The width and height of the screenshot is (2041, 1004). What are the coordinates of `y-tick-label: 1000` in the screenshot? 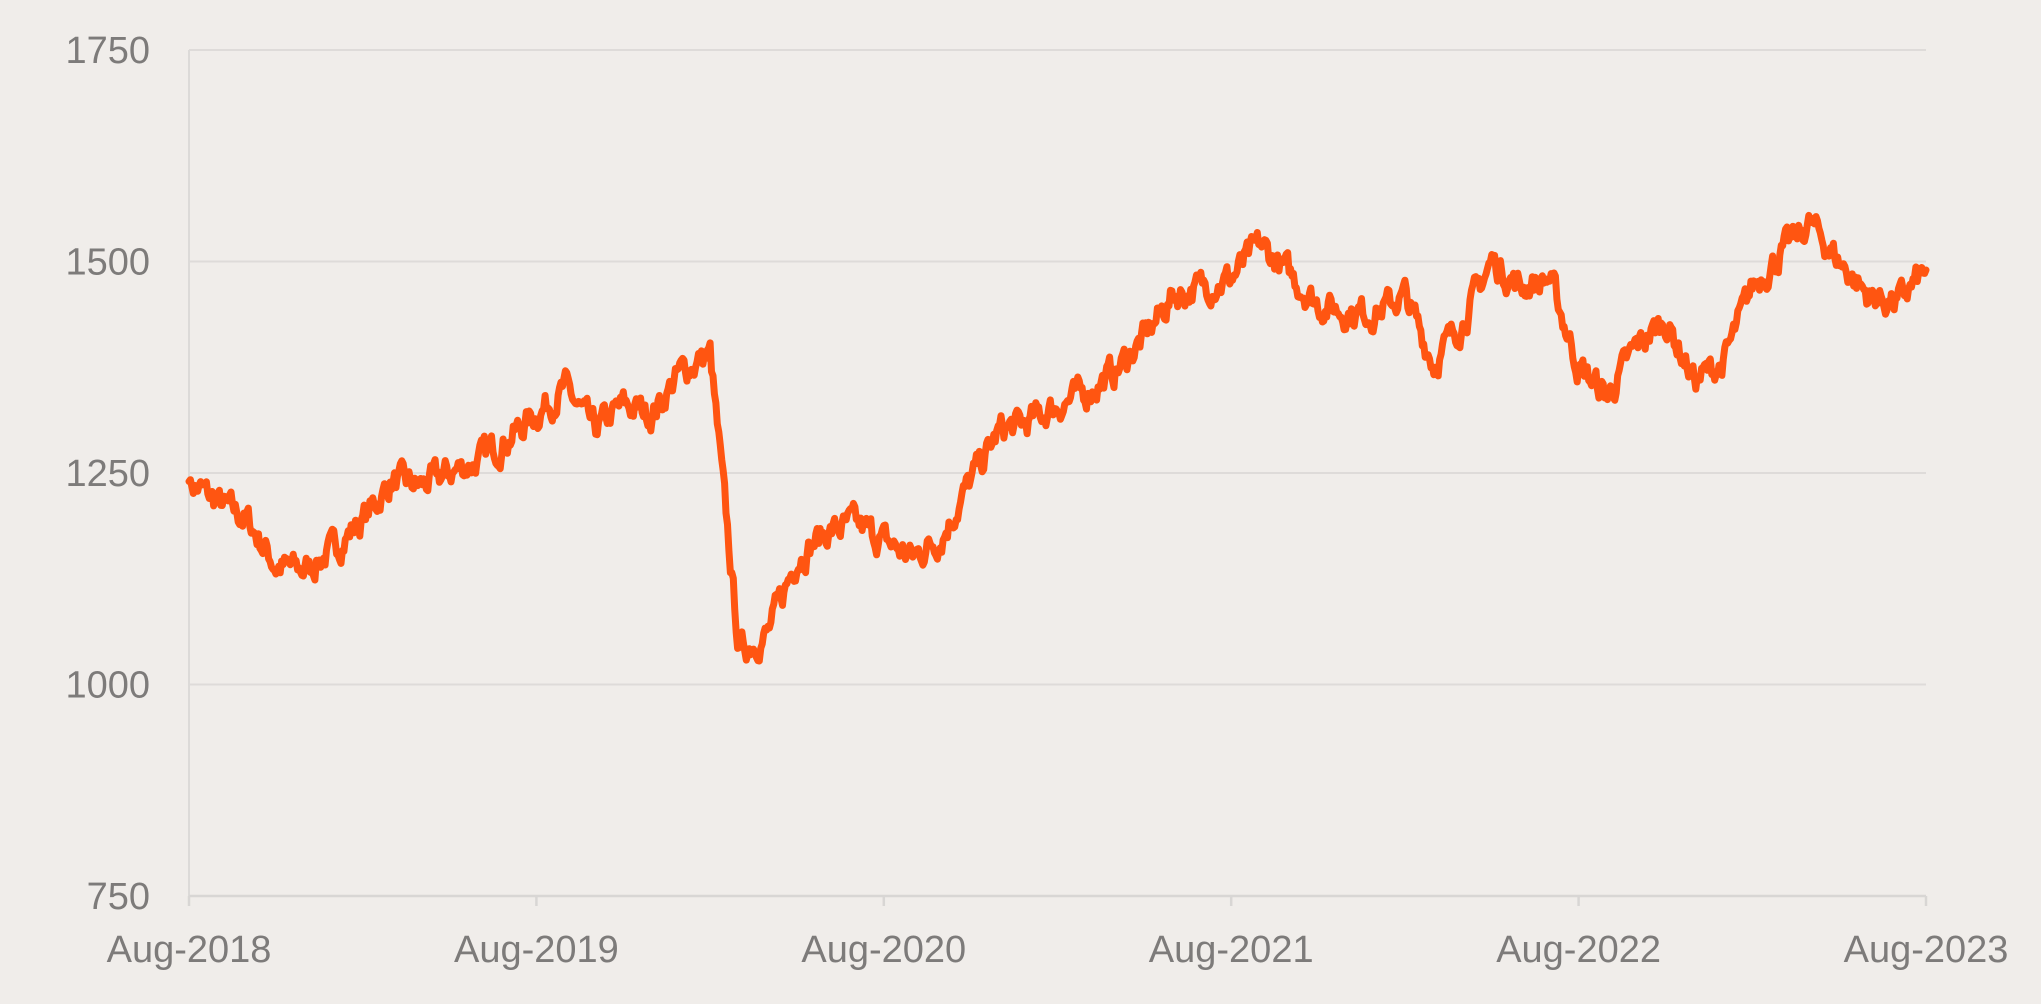 It's located at (107, 686).